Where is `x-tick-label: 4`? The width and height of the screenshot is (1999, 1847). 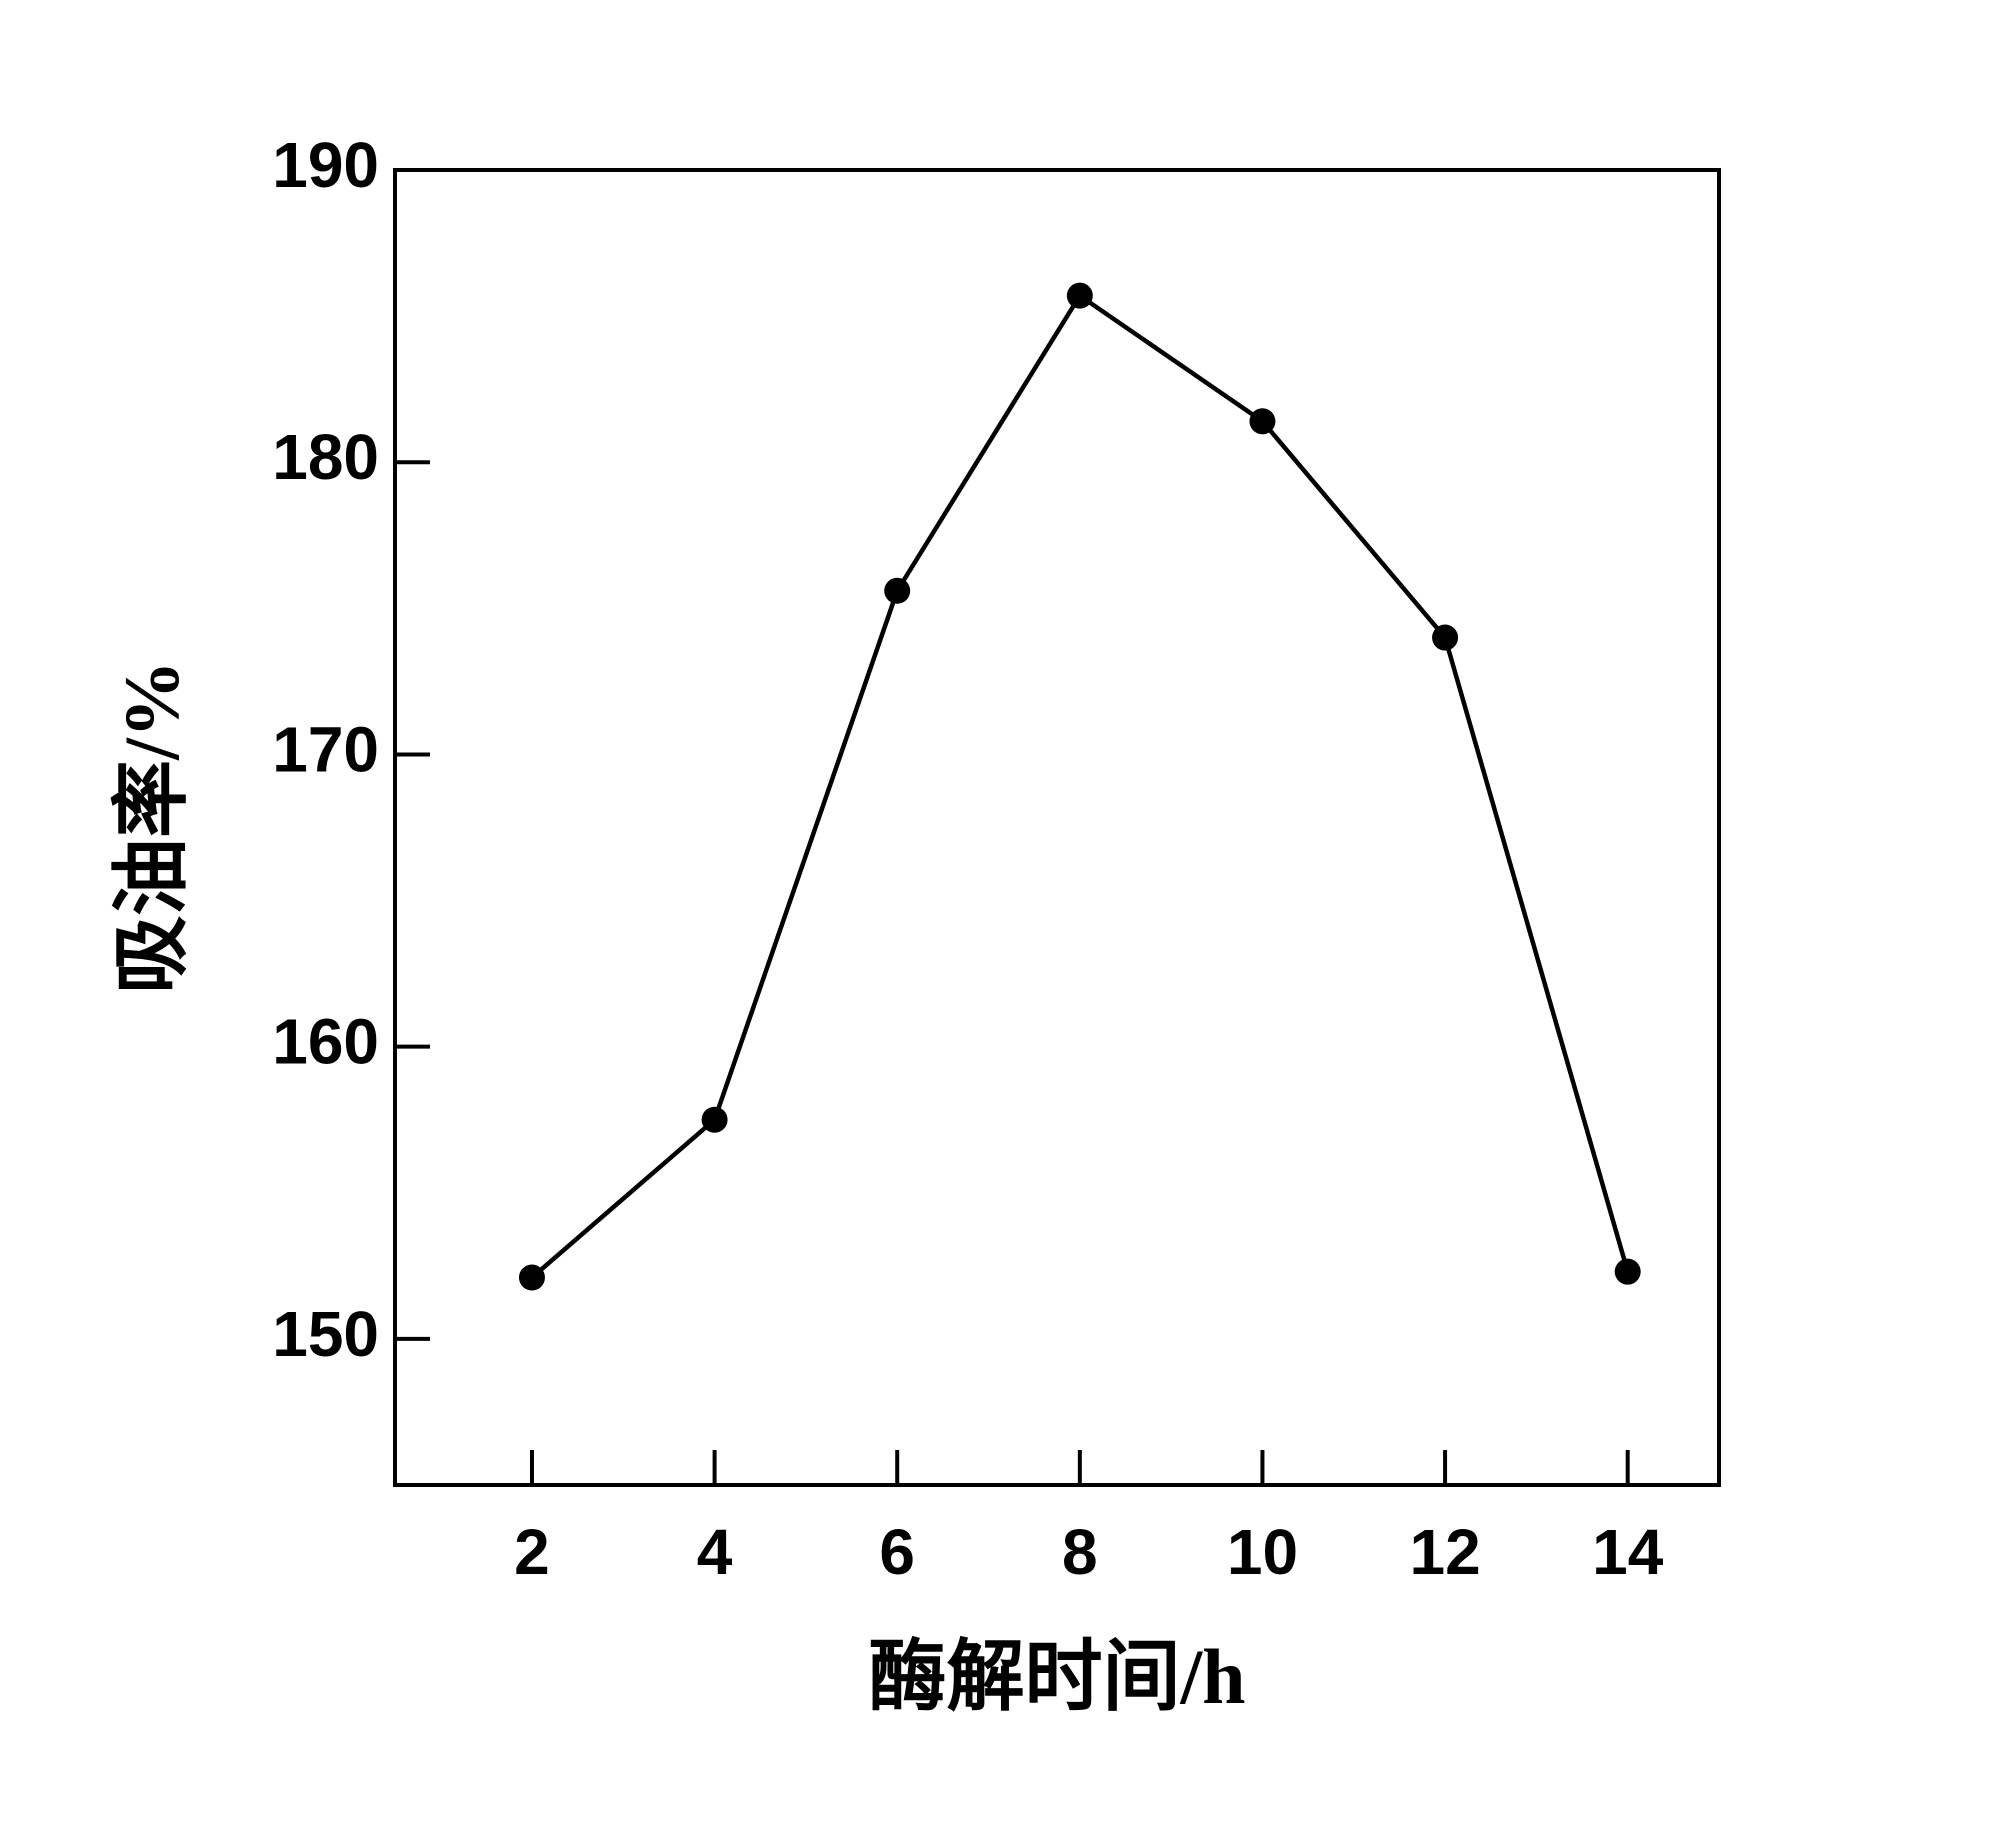 x-tick-label: 4 is located at coordinates (715, 1552).